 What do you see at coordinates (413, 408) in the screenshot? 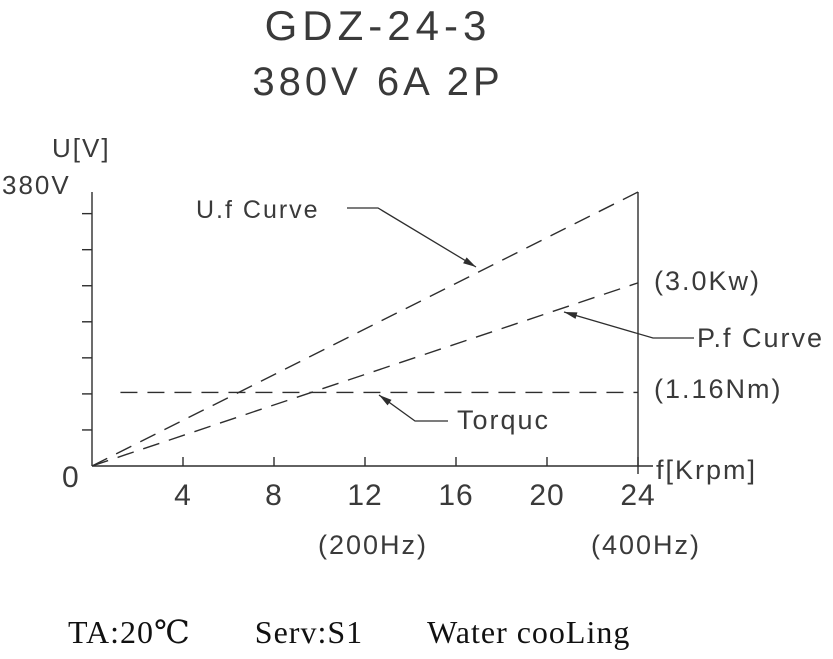
I see `torque-curve-leader` at bounding box center [413, 408].